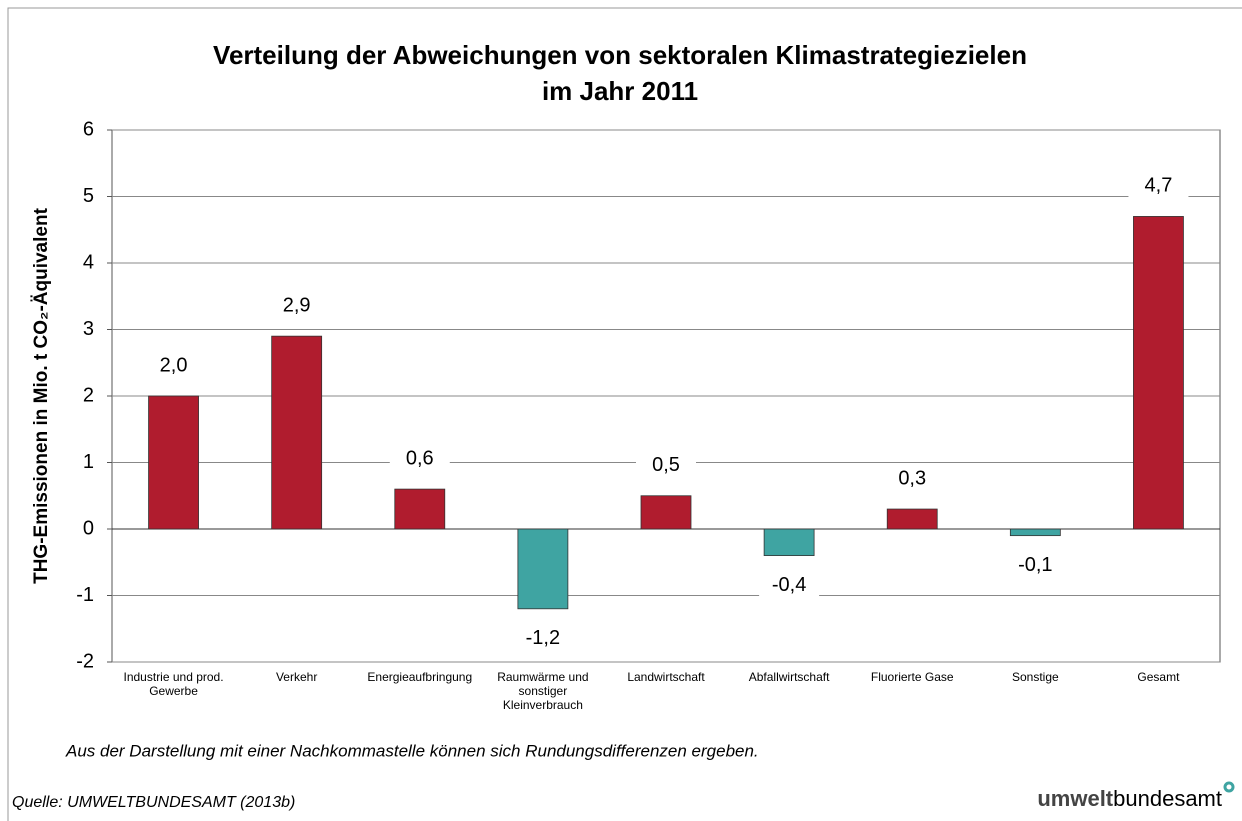 The image size is (1242, 821). I want to click on chart-title: im Jahr 2011, so click(620, 91).